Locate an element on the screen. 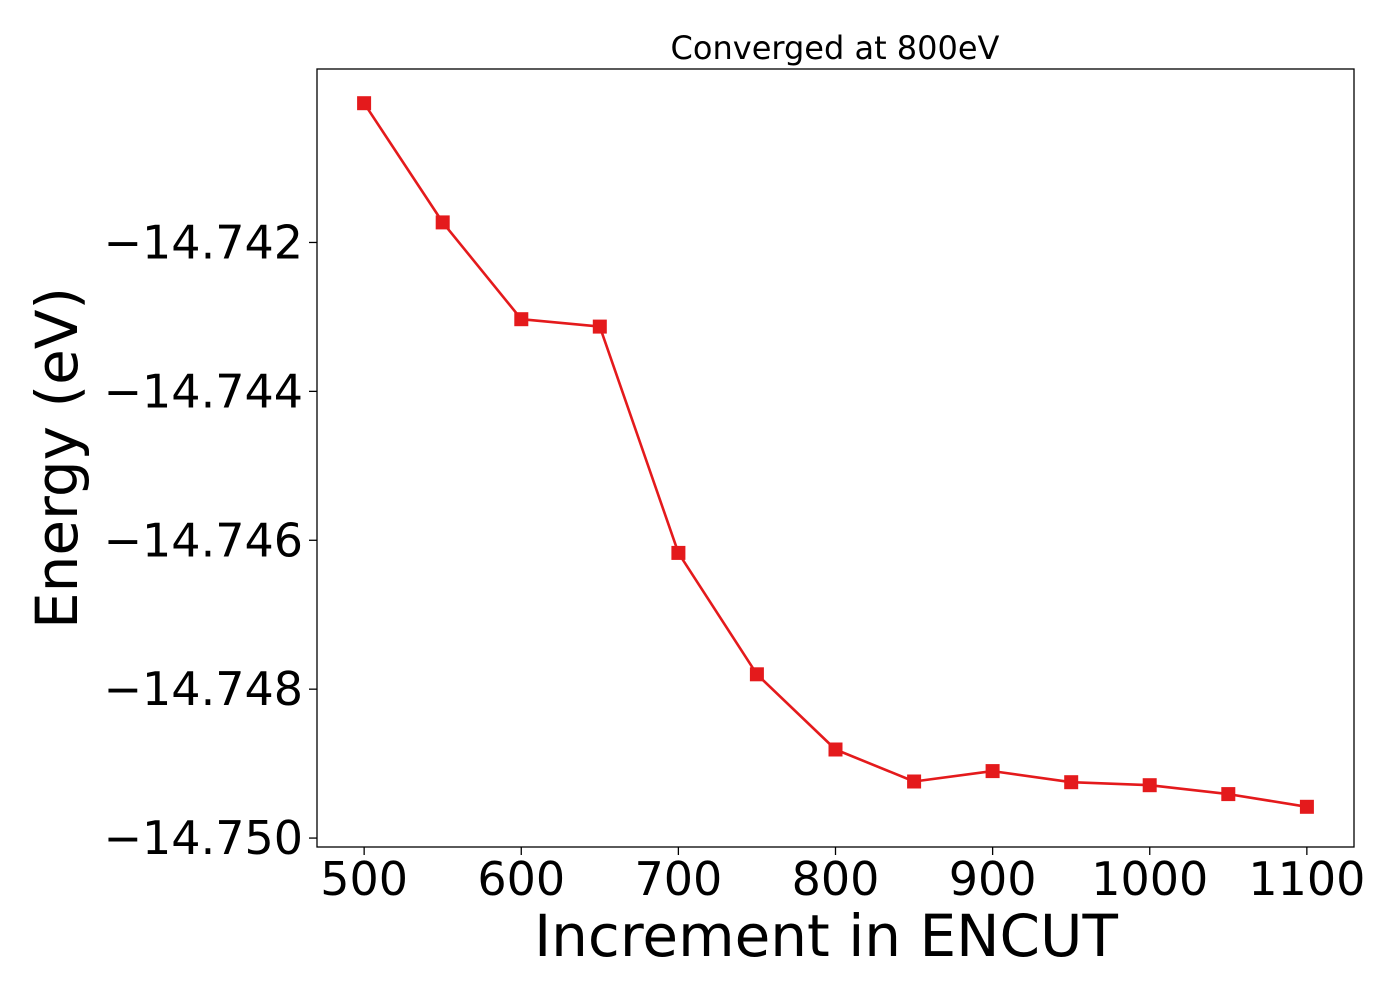  x-tick-label: 900 is located at coordinates (993, 879).